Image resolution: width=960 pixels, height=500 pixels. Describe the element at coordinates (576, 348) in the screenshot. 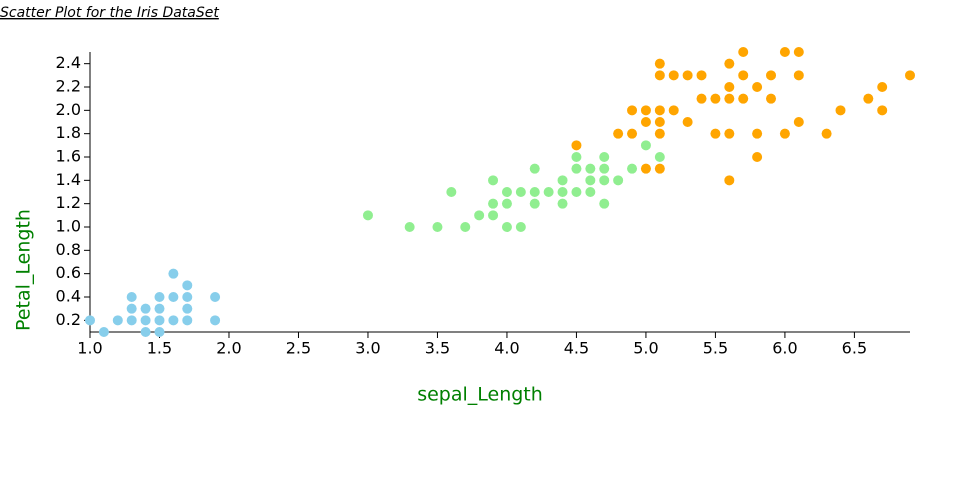

I see `x-tick-label: 4.5` at that location.